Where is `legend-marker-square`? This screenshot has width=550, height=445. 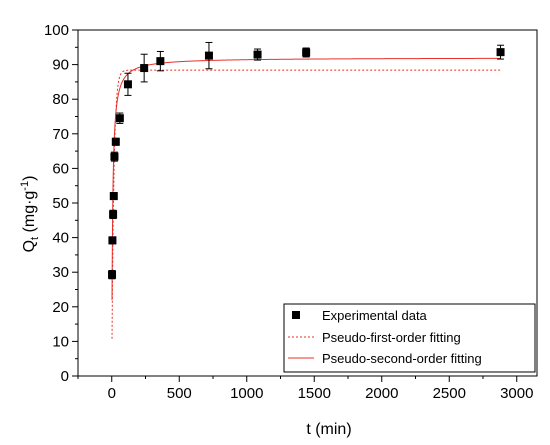 legend-marker-square is located at coordinates (296, 315).